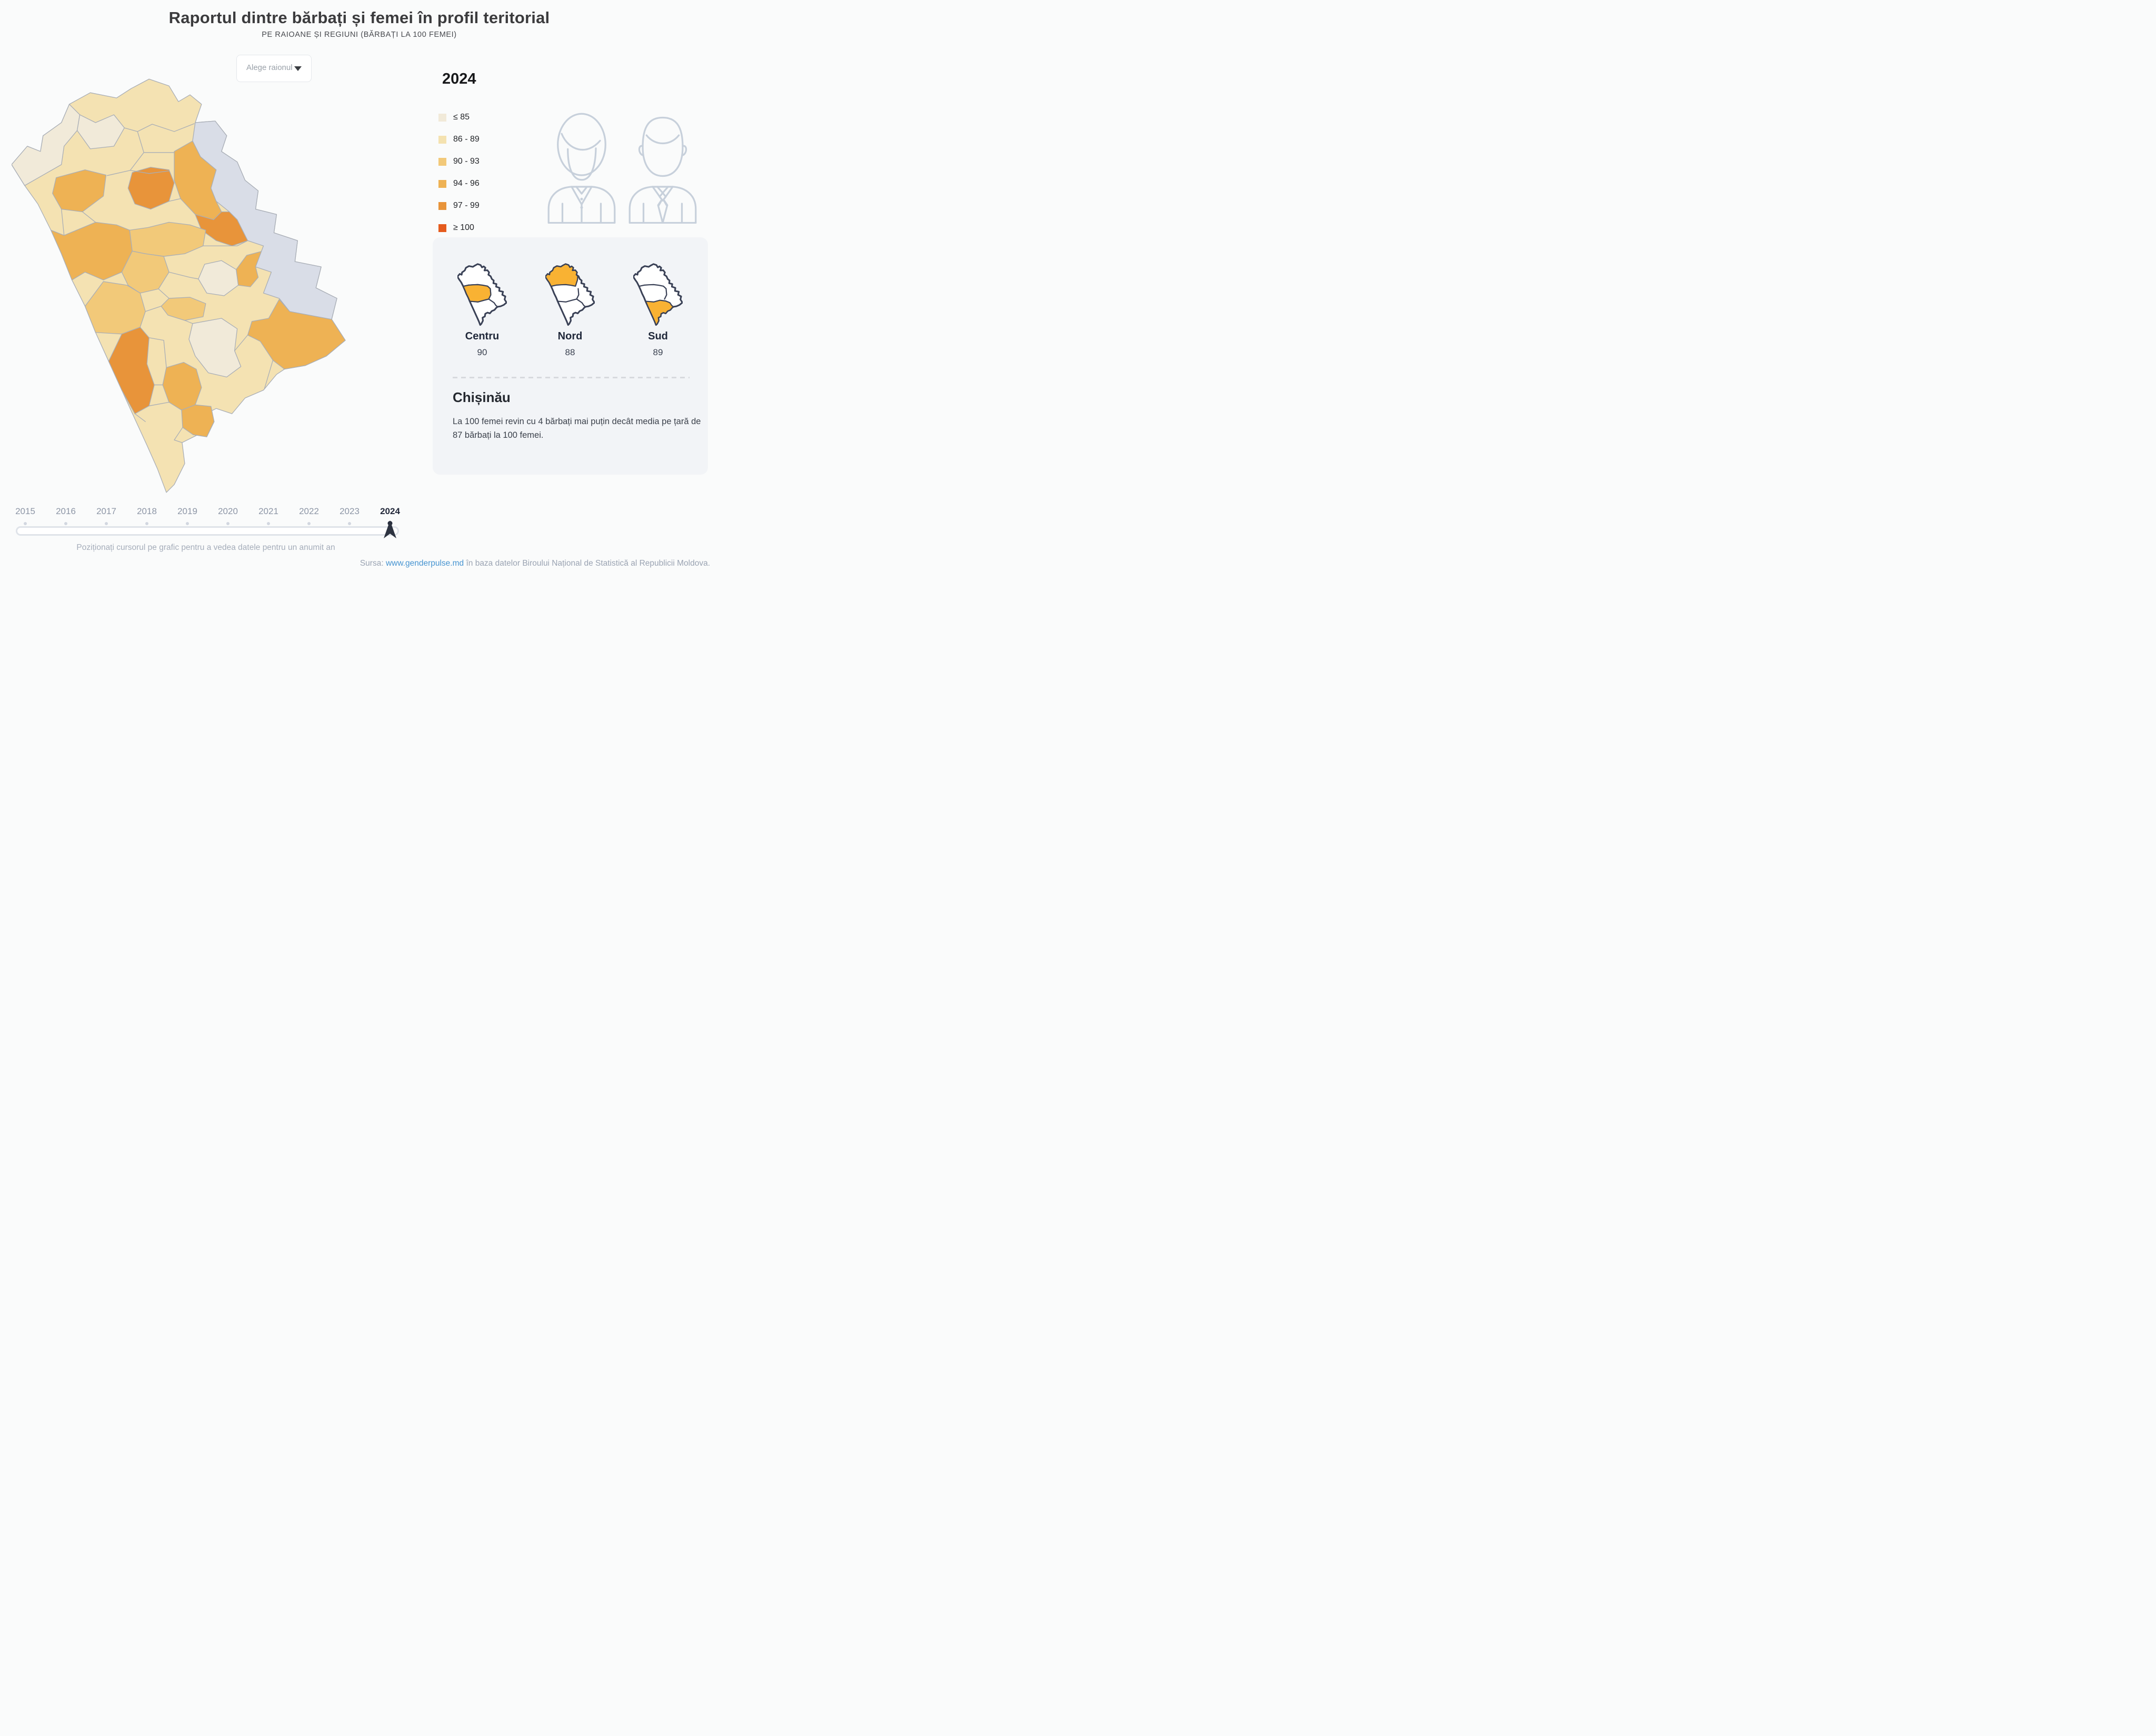 The height and width of the screenshot is (1736, 2156). Describe the element at coordinates (196, 261) in the screenshot. I see `map-border-lines-center` at that location.